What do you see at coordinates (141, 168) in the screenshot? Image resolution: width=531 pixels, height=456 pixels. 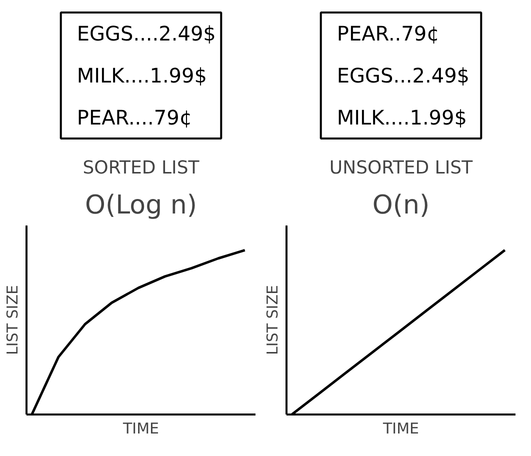 I see `chart-title: SORTED LIST` at bounding box center [141, 168].